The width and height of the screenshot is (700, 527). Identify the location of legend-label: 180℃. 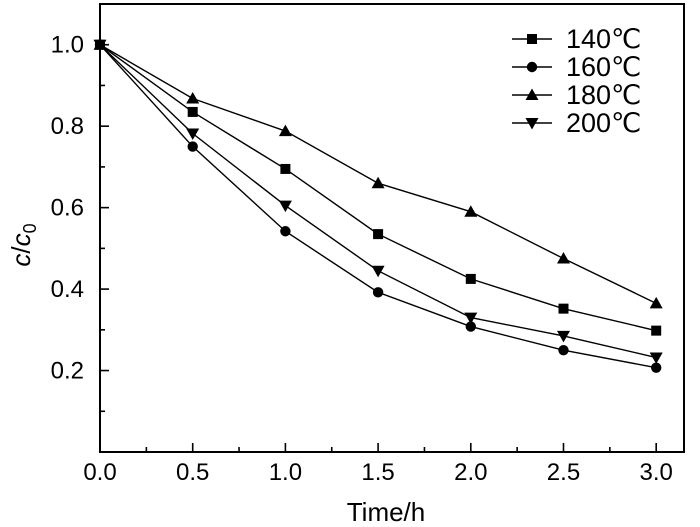
(603, 95).